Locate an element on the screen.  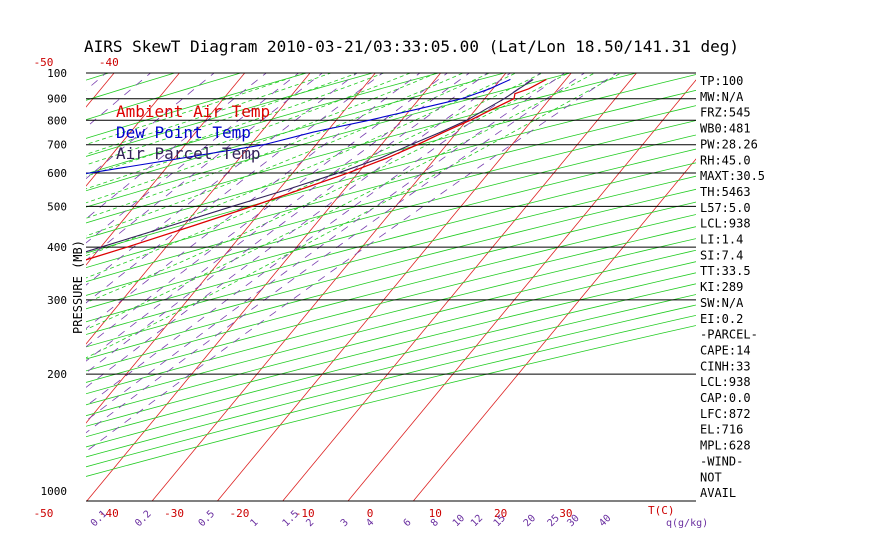
bottom-temp-tick-label: -30 is located at coordinates (174, 513).